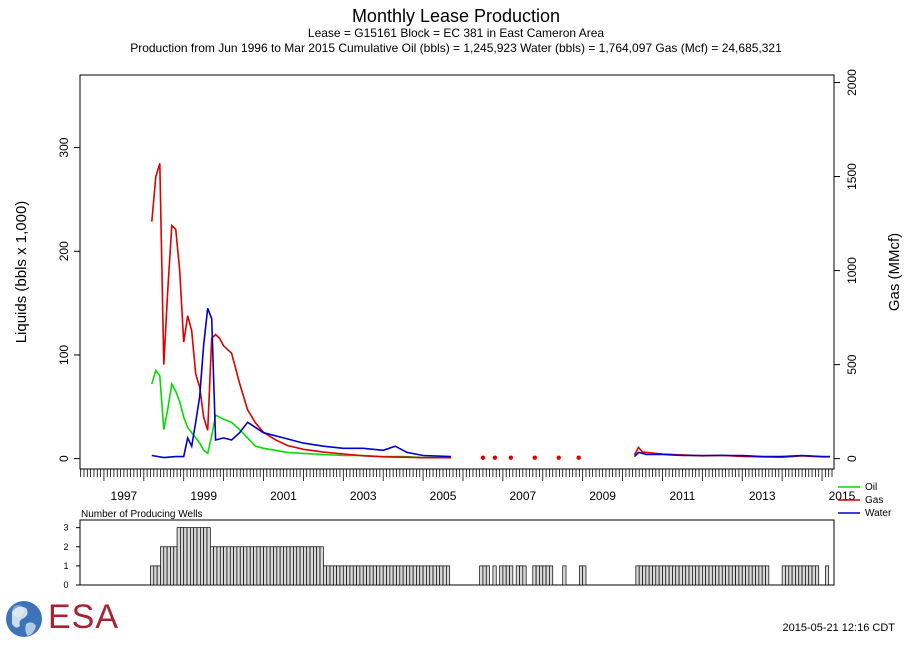 This screenshot has width=909, height=648. What do you see at coordinates (363, 496) in the screenshot?
I see `x-tick-label: 2003` at bounding box center [363, 496].